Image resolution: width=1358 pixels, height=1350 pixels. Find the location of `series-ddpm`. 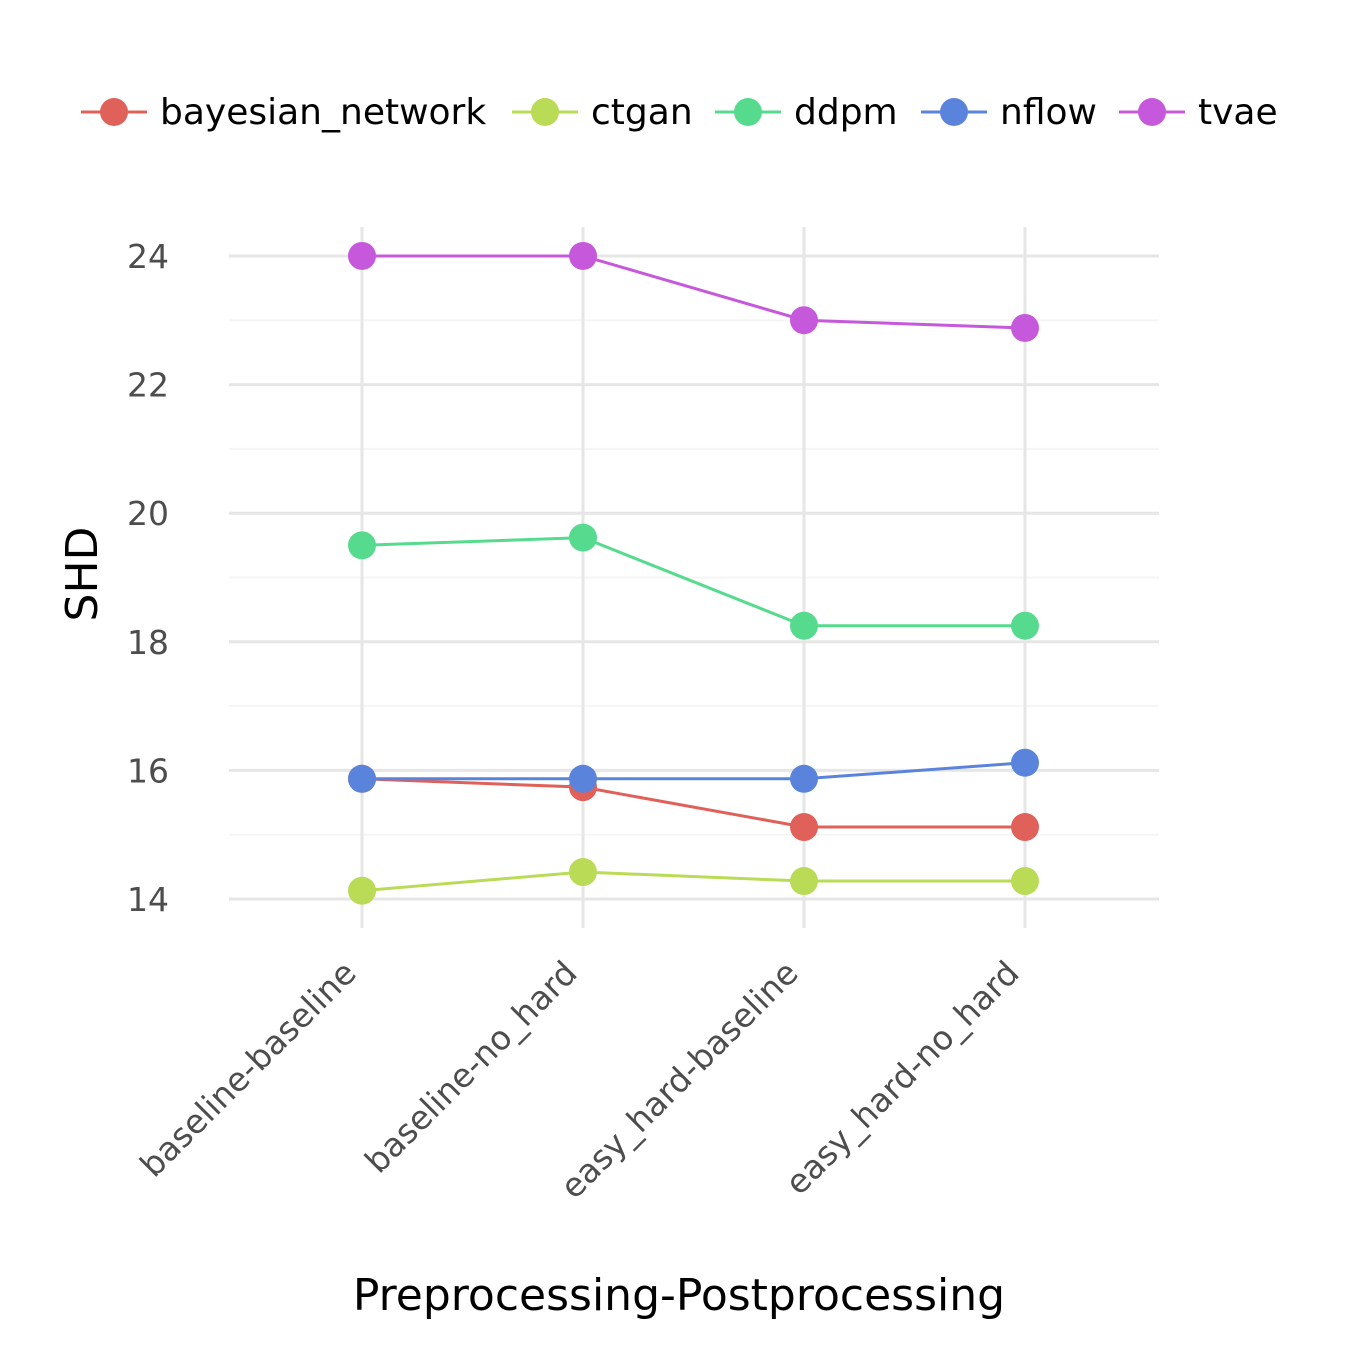

series-ddpm is located at coordinates (693, 581).